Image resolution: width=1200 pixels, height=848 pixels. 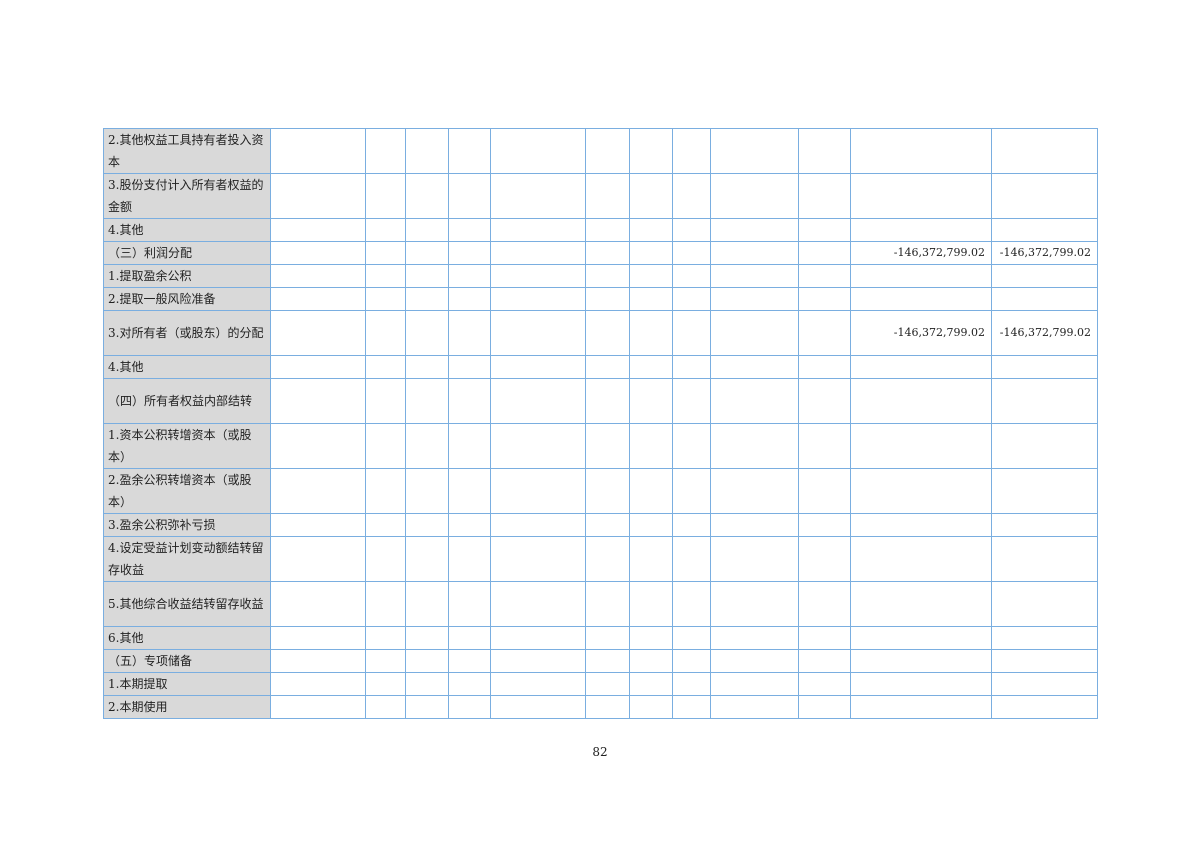 I want to click on table-row: （五）专项储备, so click(x=600, y=661).